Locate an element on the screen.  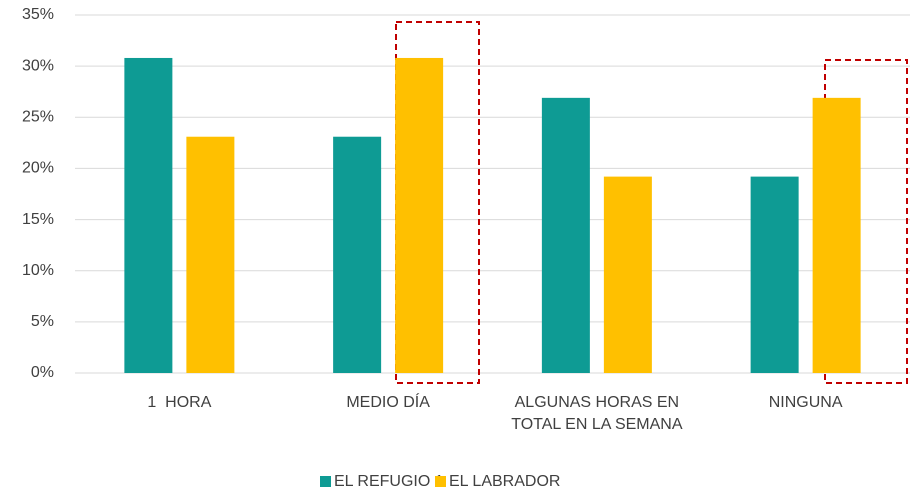
x-tick-label: NINGUNA is located at coordinates (805, 402).